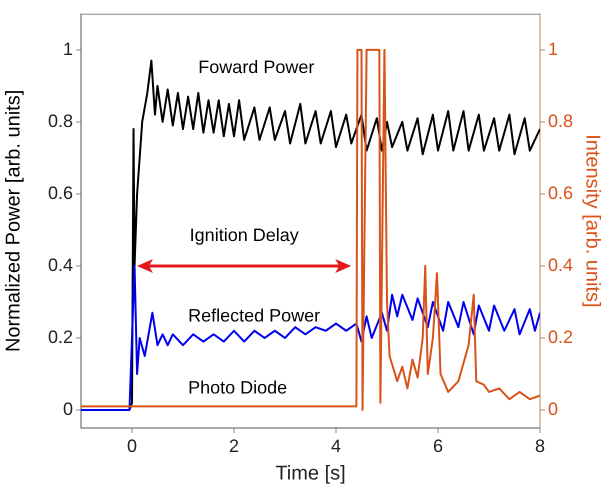 The image size is (606, 486). I want to click on x-tick-label: 0, so click(132, 446).